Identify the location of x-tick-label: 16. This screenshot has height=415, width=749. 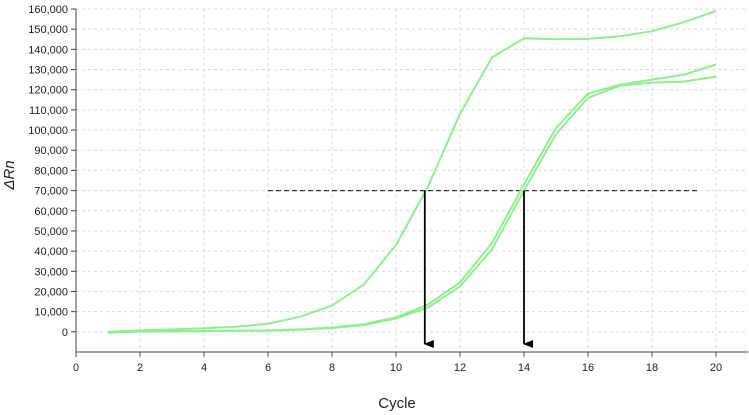
(588, 368).